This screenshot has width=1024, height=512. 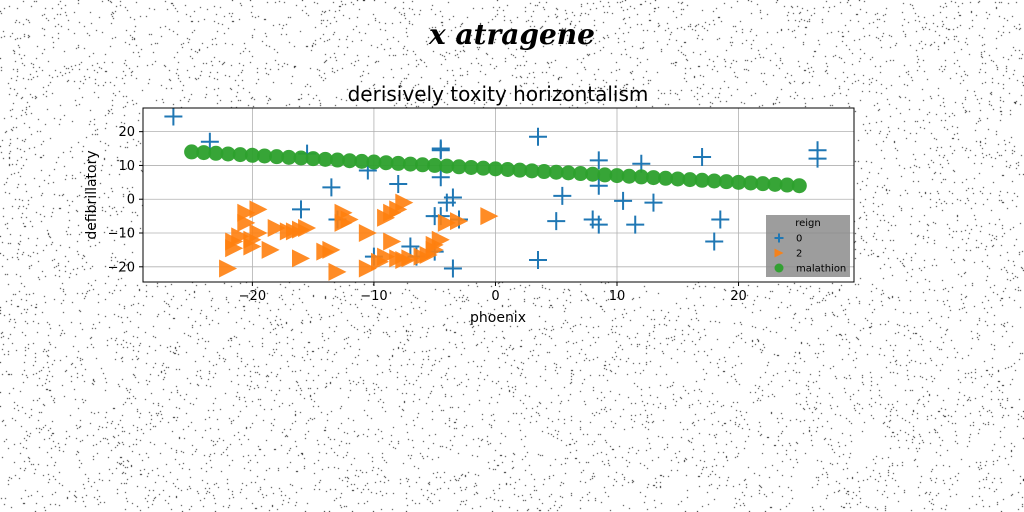 I want to click on y-tick-label: −20, so click(x=121, y=267).